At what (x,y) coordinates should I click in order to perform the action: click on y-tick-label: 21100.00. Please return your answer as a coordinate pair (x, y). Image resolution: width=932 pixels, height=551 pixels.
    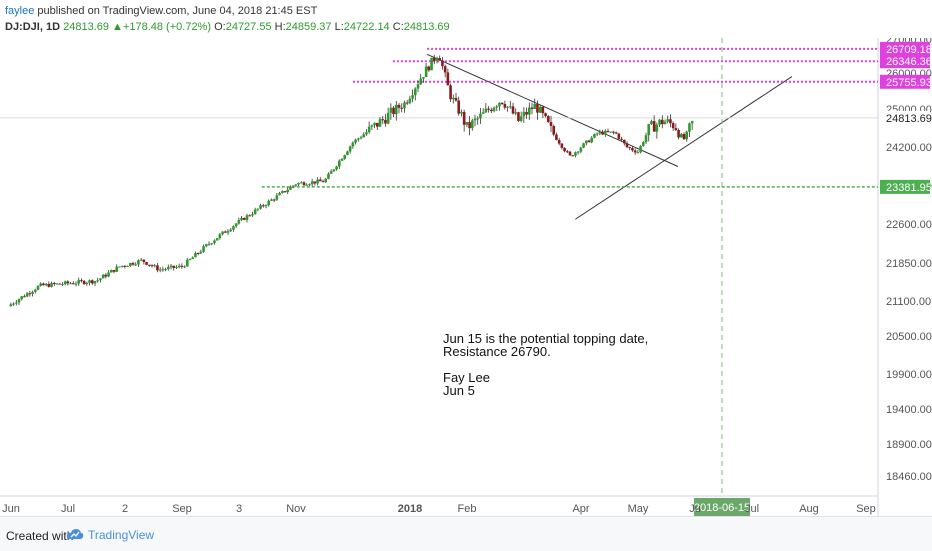
    Looking at the image, I should click on (908, 302).